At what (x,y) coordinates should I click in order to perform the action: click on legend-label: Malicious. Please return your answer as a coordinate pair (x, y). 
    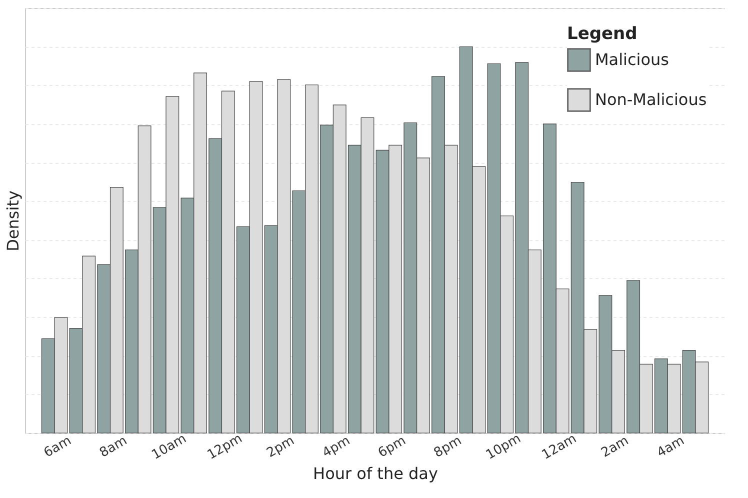
    Looking at the image, I should click on (632, 59).